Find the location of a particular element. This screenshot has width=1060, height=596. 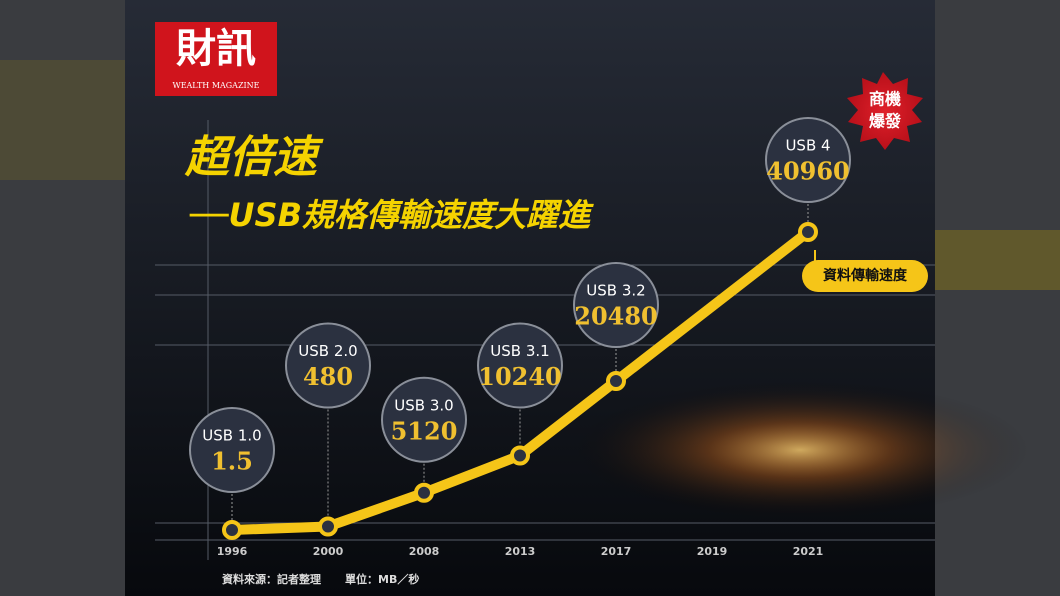

logo-box is located at coordinates (216, 59).